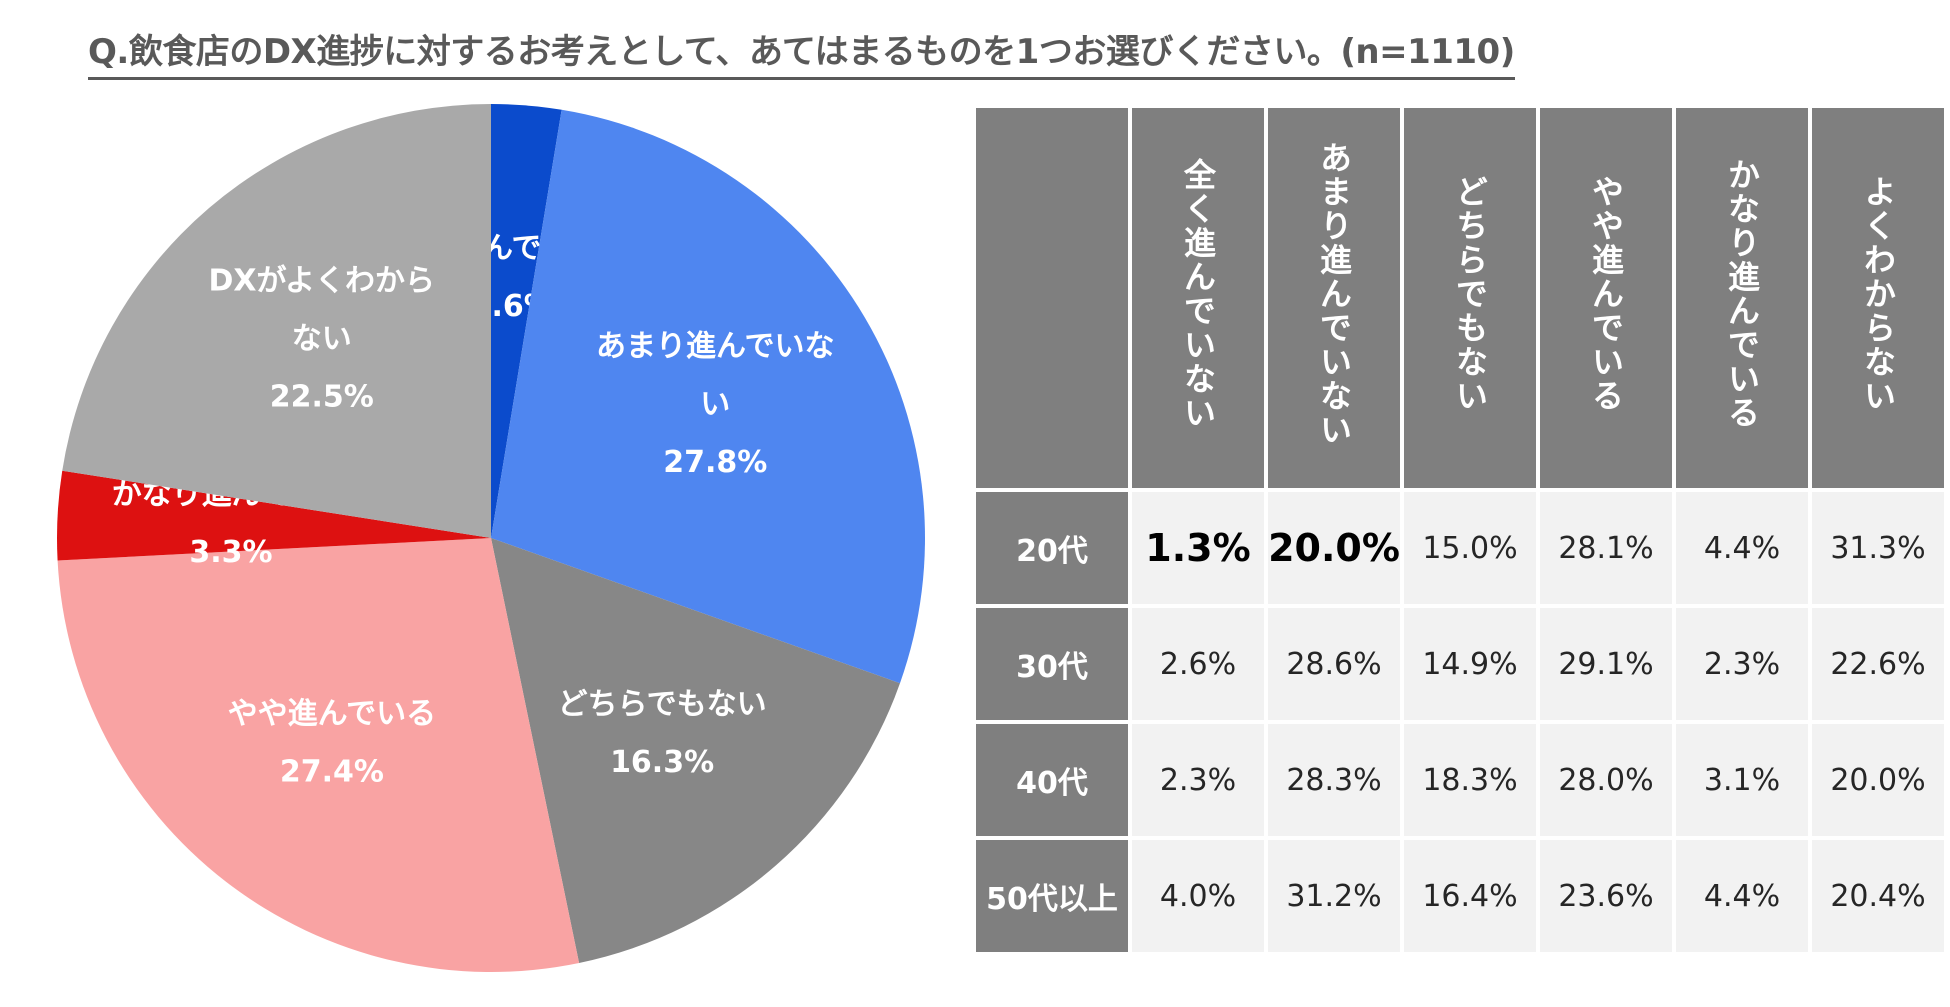 The height and width of the screenshot is (1007, 1950). Describe the element at coordinates (1334, 780) in the screenshot. I see `table-cell: 28.3%` at that location.